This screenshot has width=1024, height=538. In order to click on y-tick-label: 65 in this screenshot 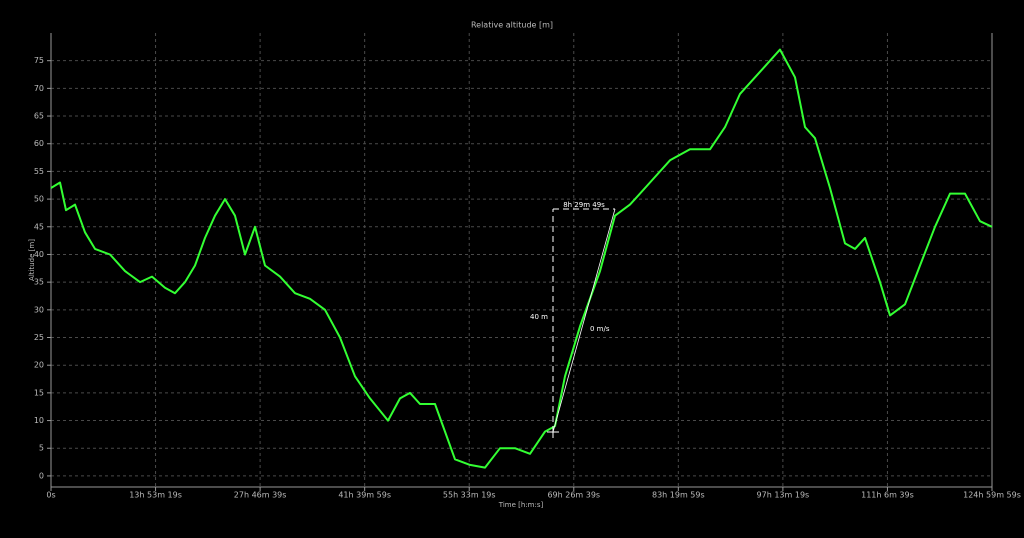, I will do `click(39, 116)`.